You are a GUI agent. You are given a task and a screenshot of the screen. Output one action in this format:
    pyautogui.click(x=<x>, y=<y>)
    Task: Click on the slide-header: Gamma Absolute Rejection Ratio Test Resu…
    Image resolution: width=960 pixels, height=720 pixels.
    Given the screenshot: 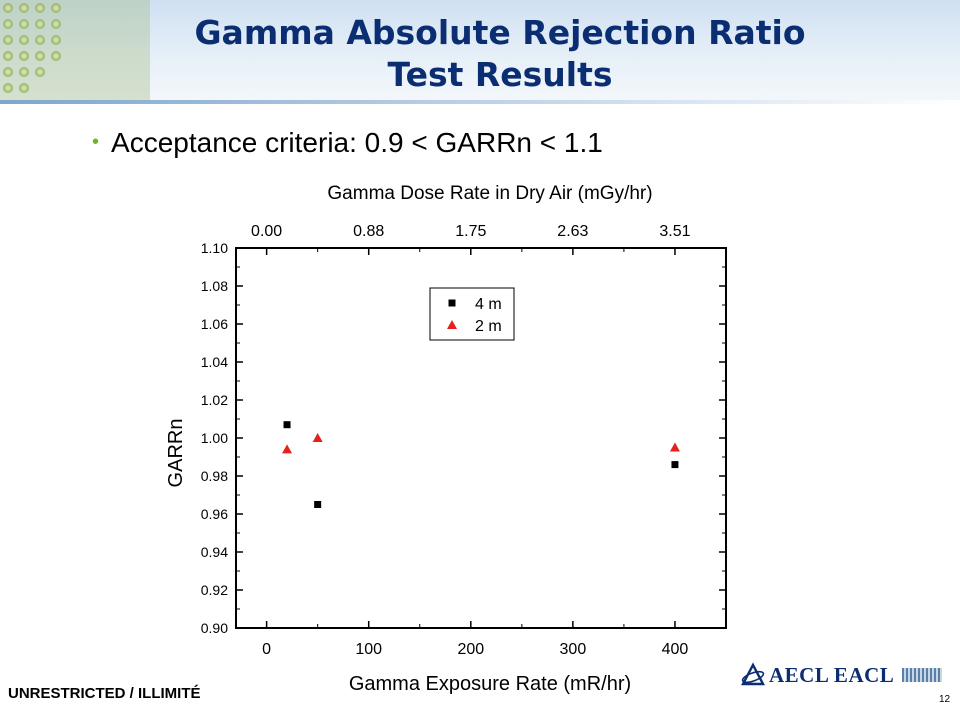 What is the action you would take?
    pyautogui.click(x=480, y=50)
    